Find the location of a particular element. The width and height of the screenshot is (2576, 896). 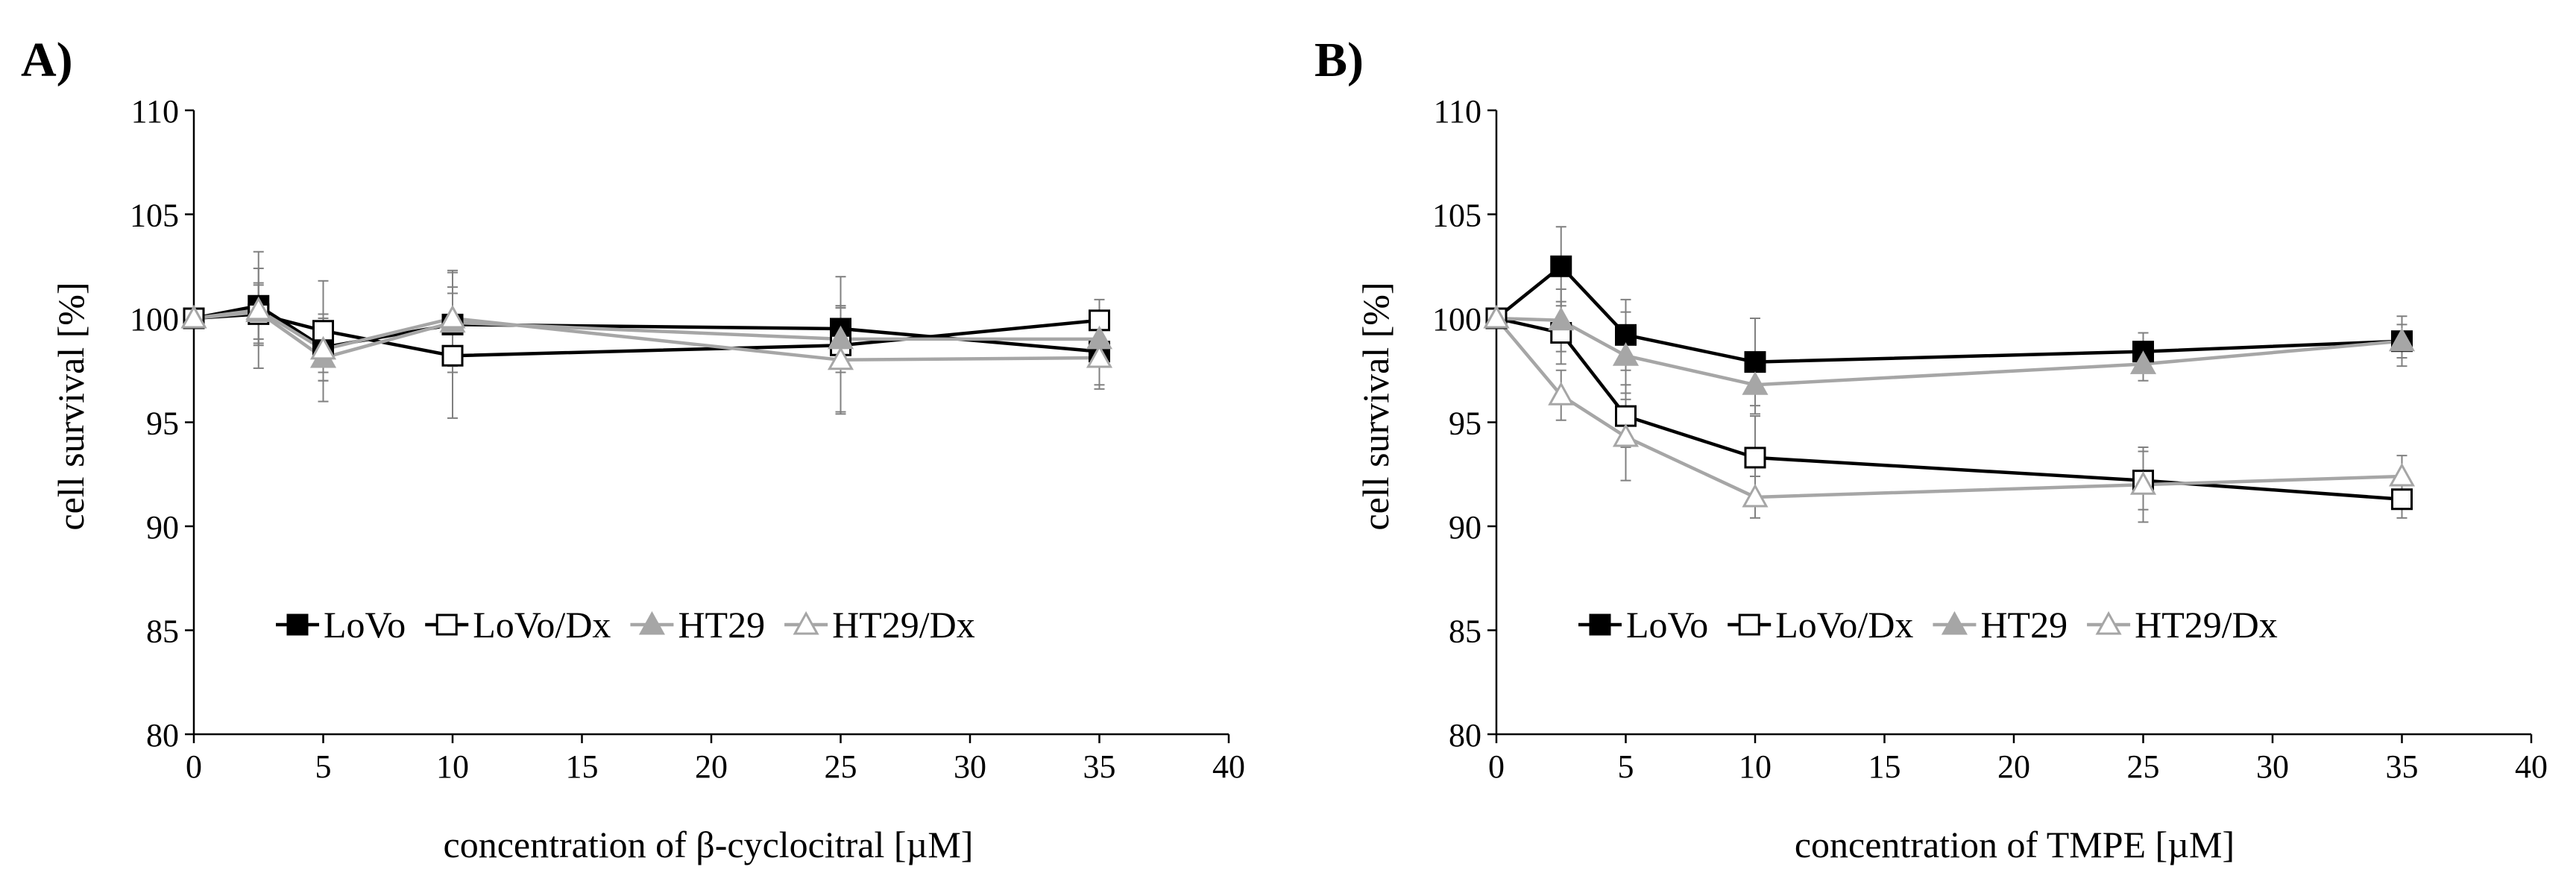

series-line-ht29 is located at coordinates (1949, 352).